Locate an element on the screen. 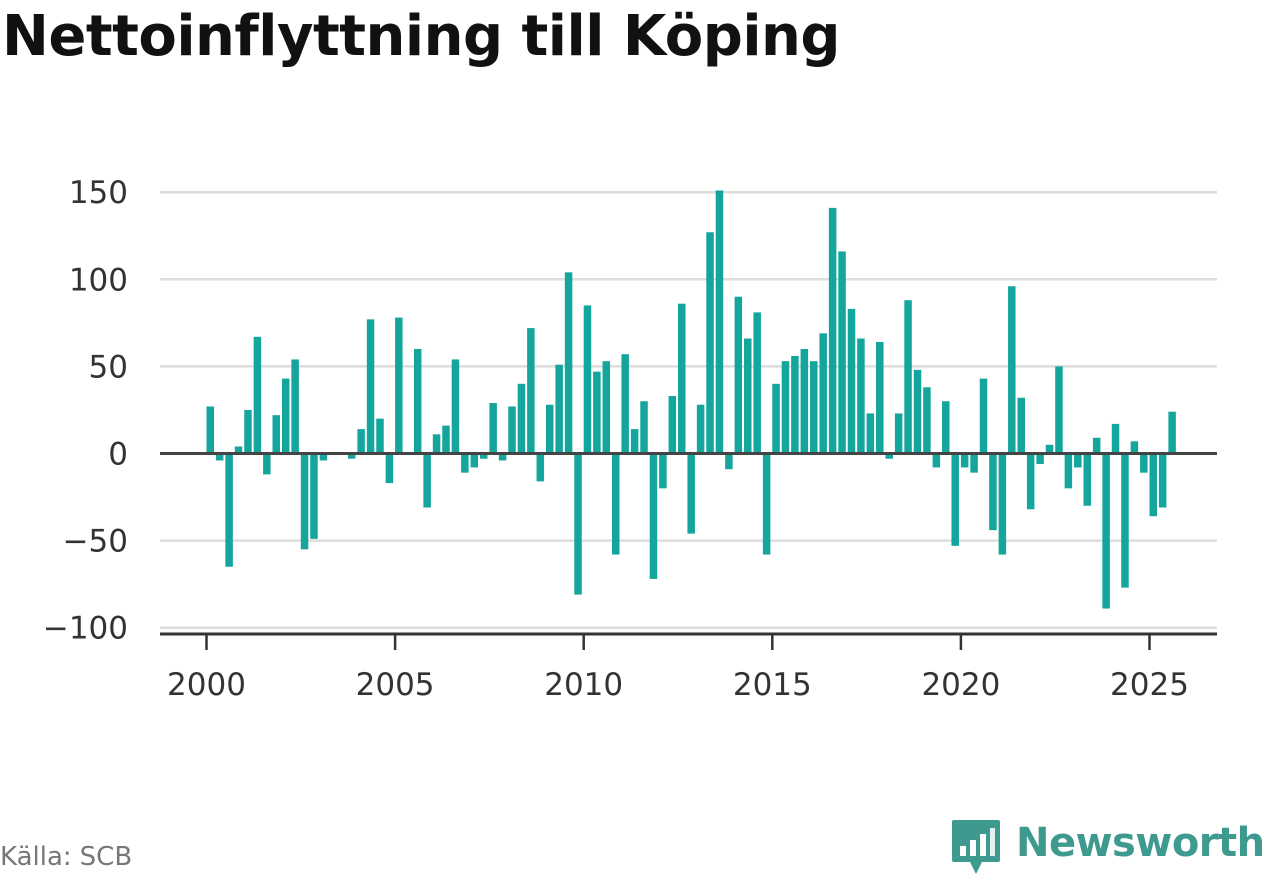  y-tick-label: 50 is located at coordinates (108, 367).